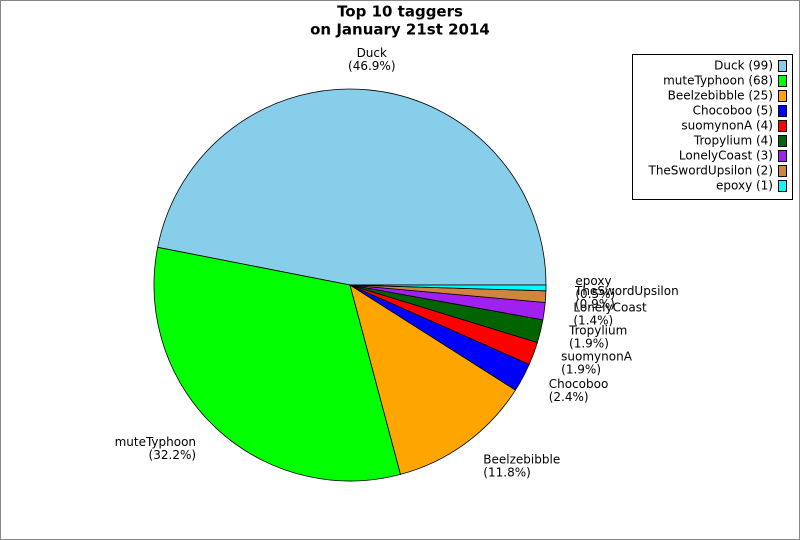 The width and height of the screenshot is (800, 540). What do you see at coordinates (710, 171) in the screenshot?
I see `legend-label: TheSwordUpsilon (2)` at bounding box center [710, 171].